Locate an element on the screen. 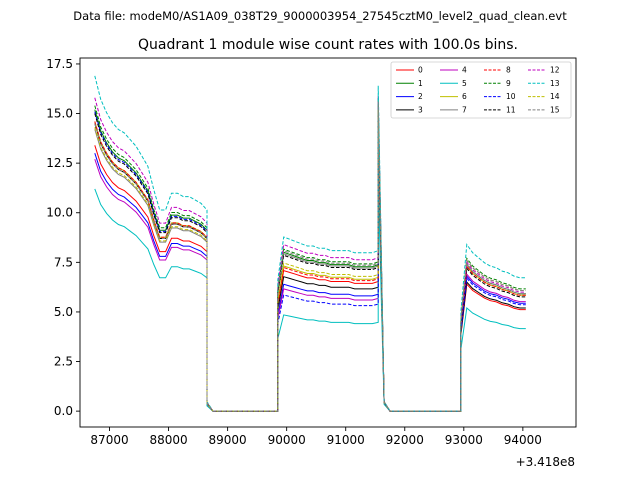 The image size is (640, 480). legend-box is located at coordinates (481, 90).